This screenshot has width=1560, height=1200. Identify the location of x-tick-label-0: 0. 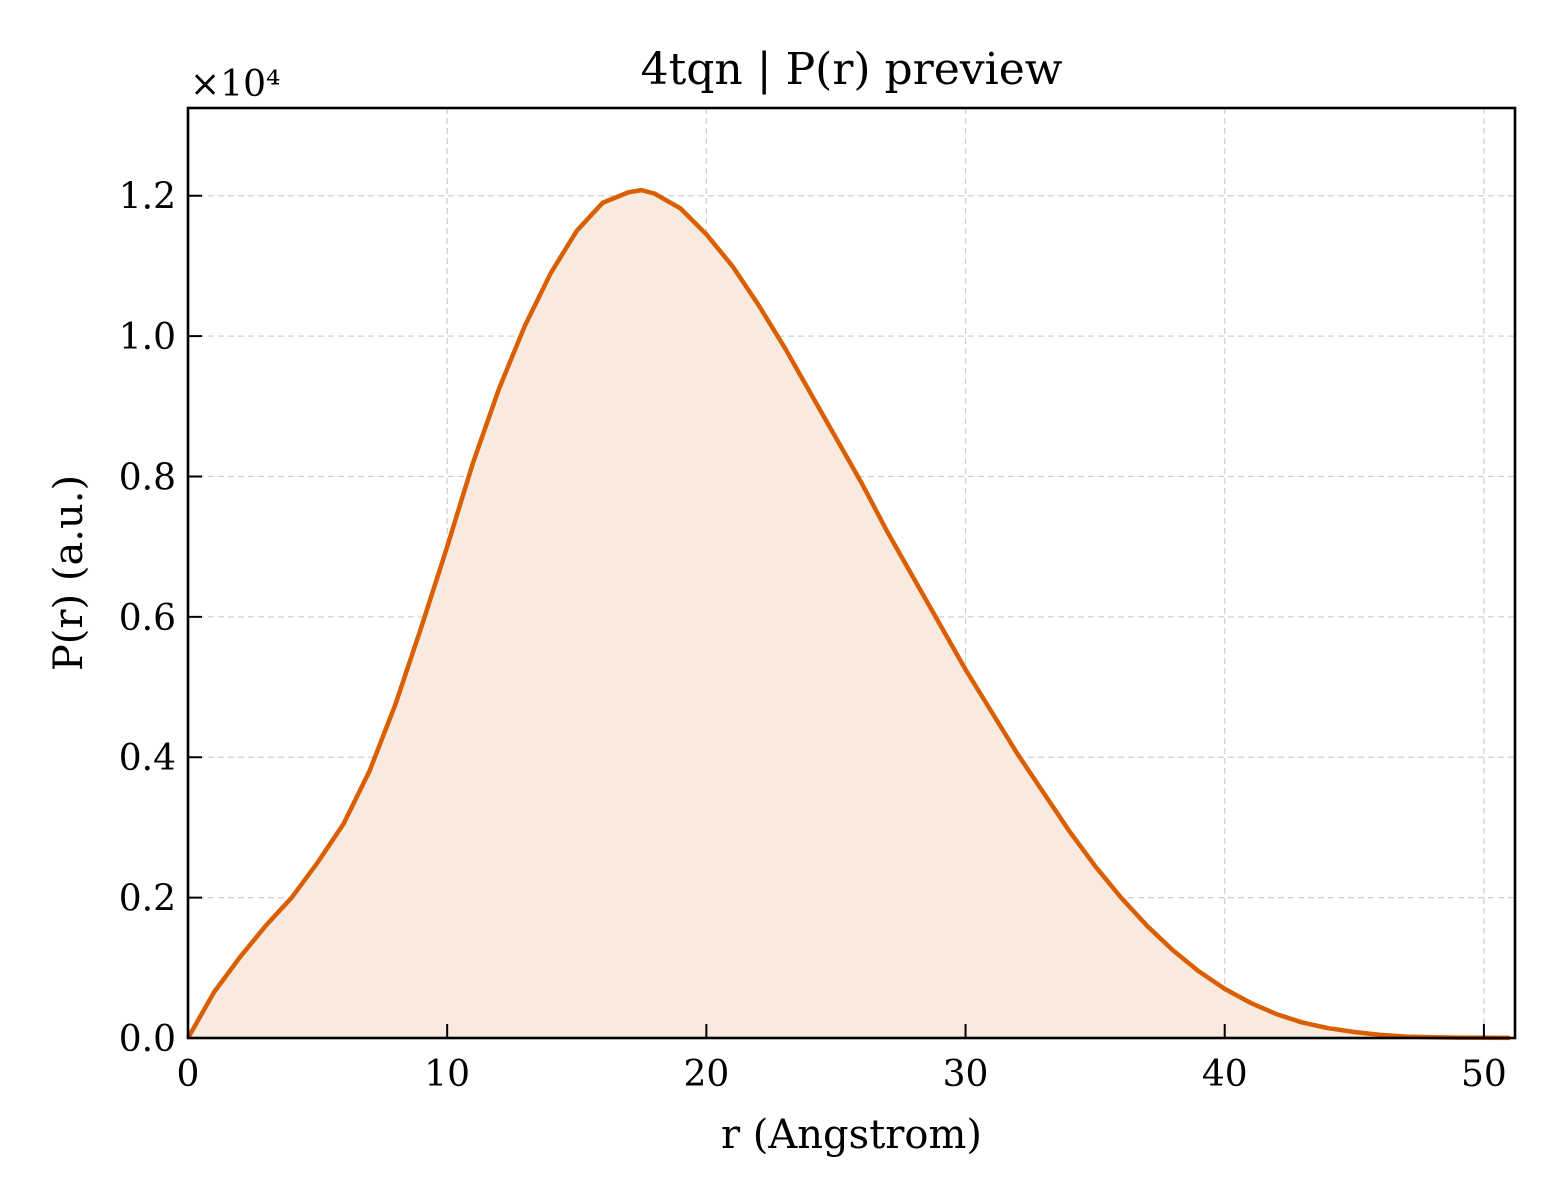
(188, 1074).